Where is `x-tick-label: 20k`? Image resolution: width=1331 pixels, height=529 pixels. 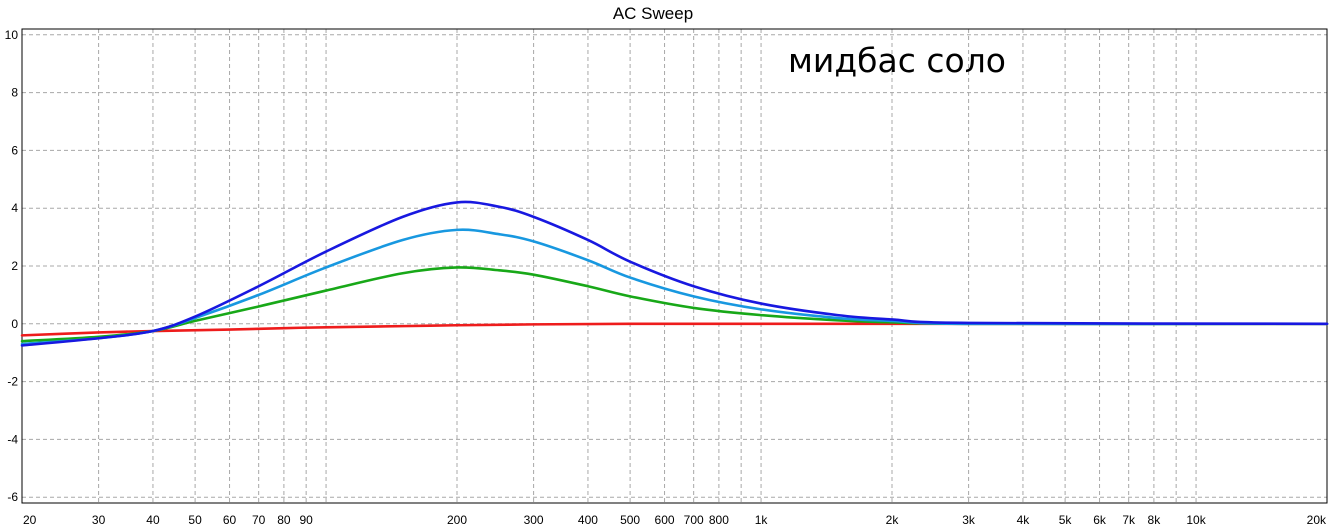 x-tick-label: 20k is located at coordinates (1317, 520).